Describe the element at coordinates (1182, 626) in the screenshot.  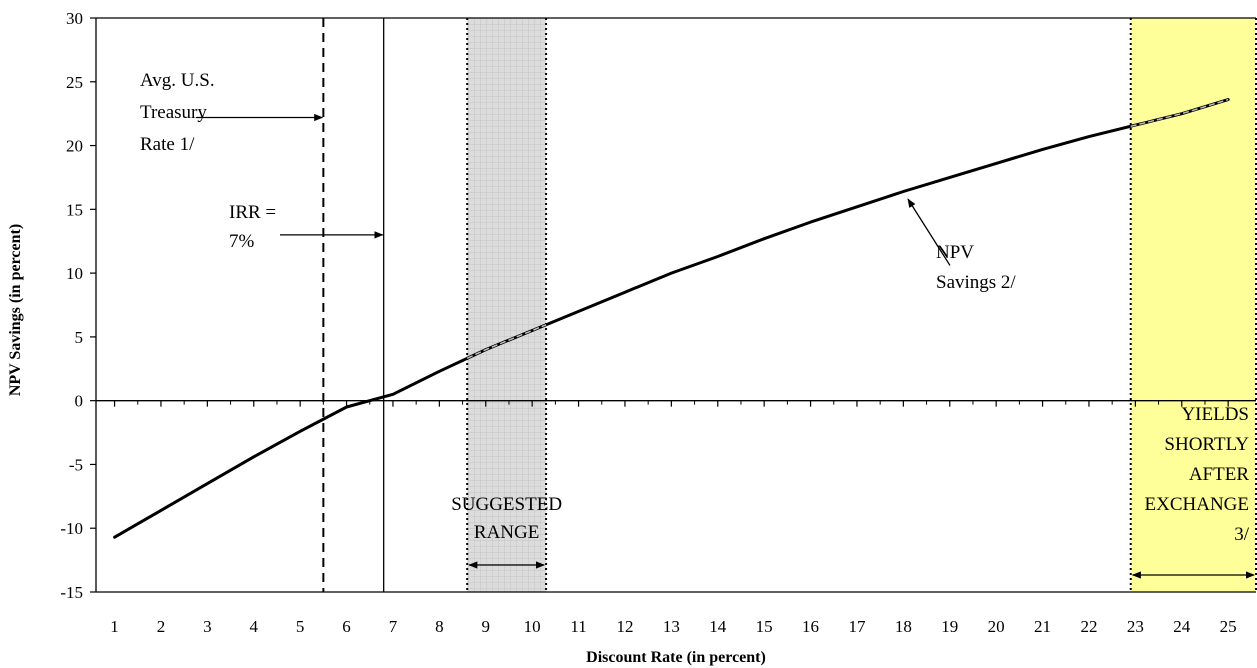
I see `x-tick-label: 24` at that location.